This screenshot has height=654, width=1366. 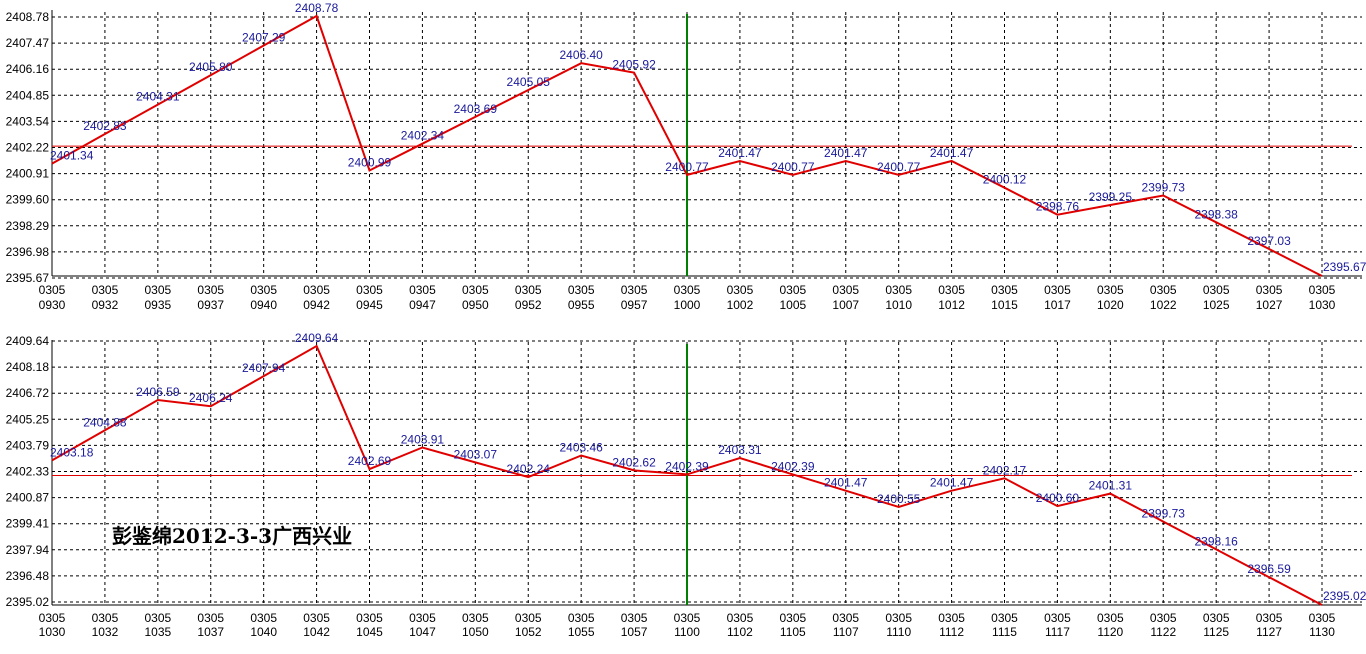 What do you see at coordinates (1344, 596) in the screenshot?
I see `data-label: 2395.02` at bounding box center [1344, 596].